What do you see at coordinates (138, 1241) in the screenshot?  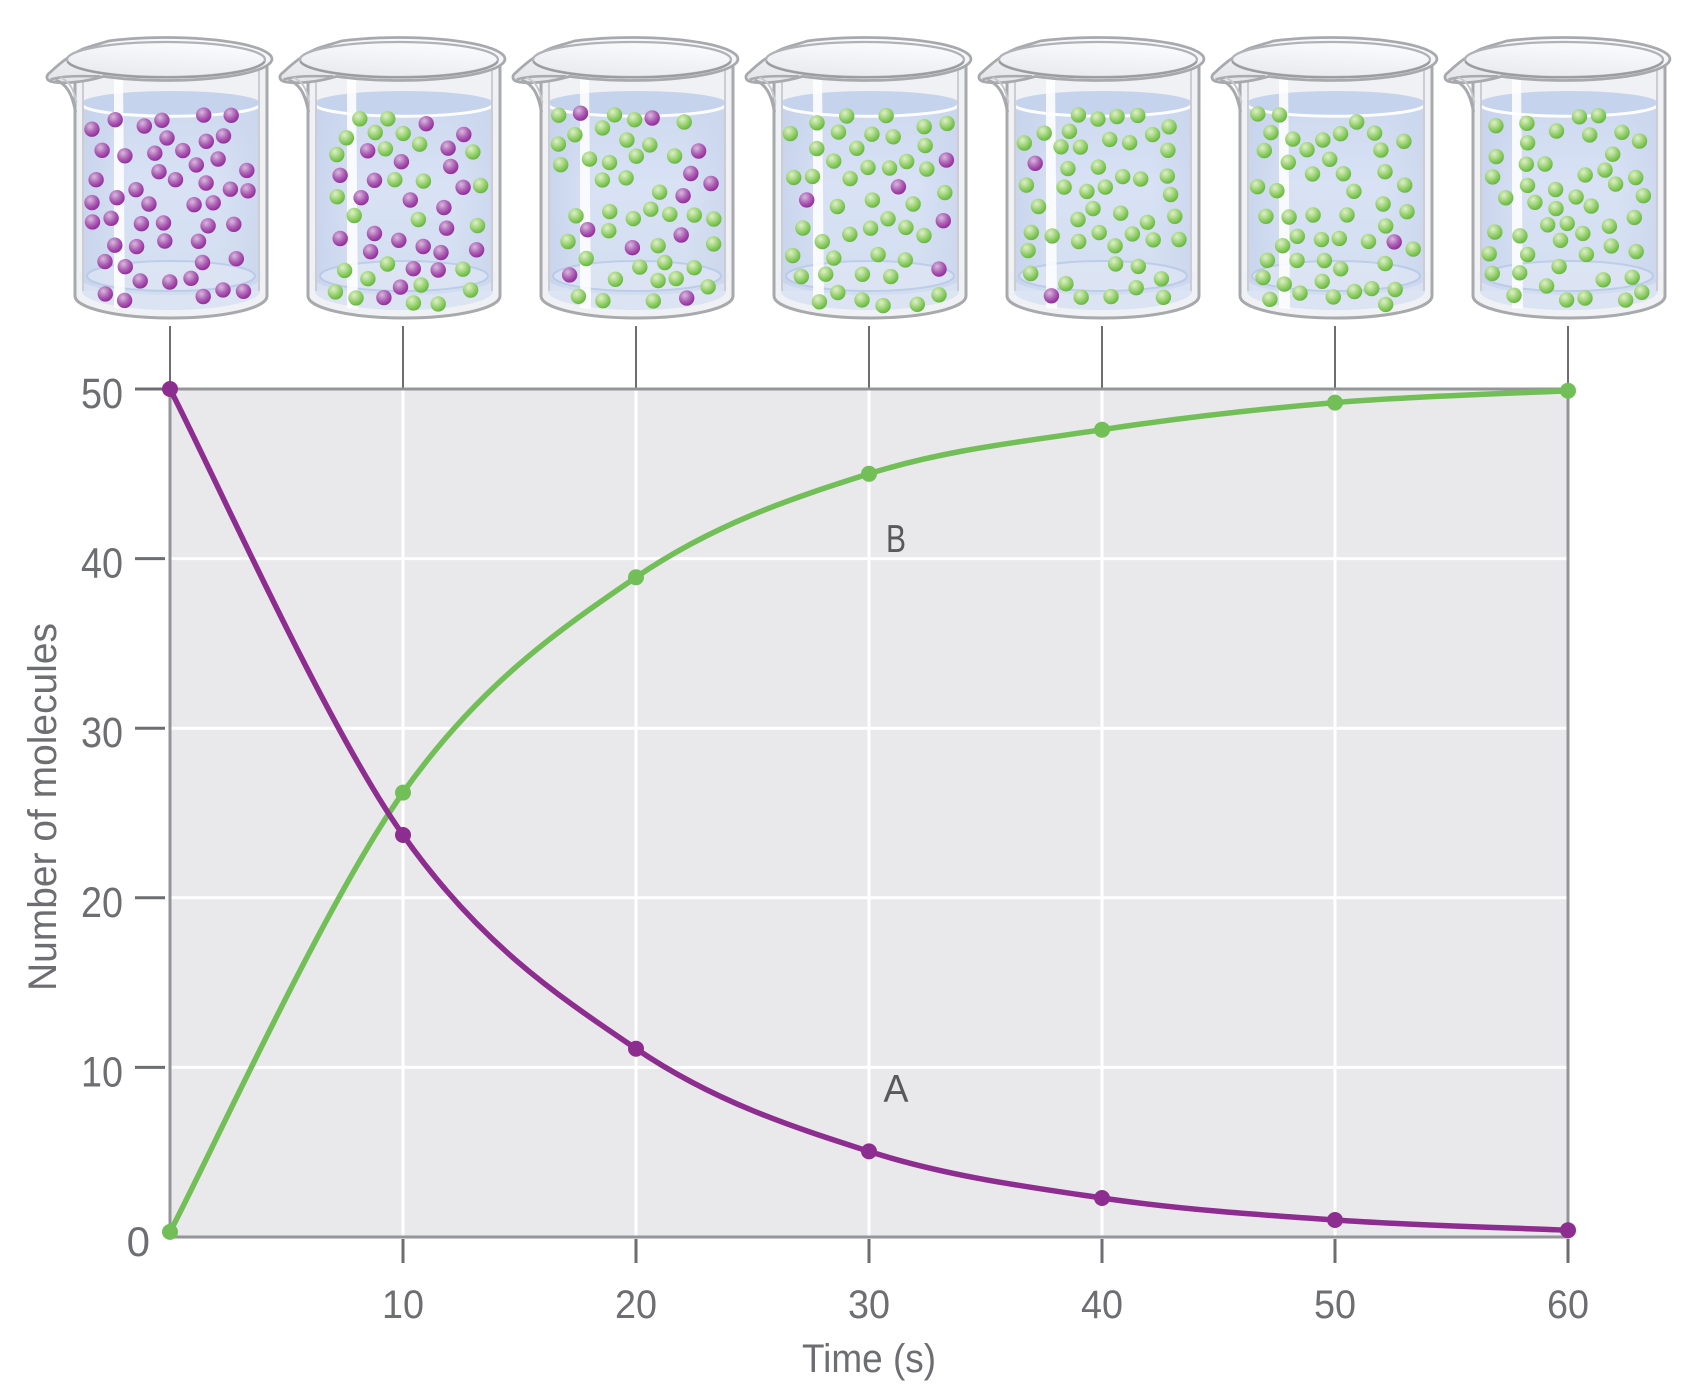 I see `svg-text: 0` at bounding box center [138, 1241].